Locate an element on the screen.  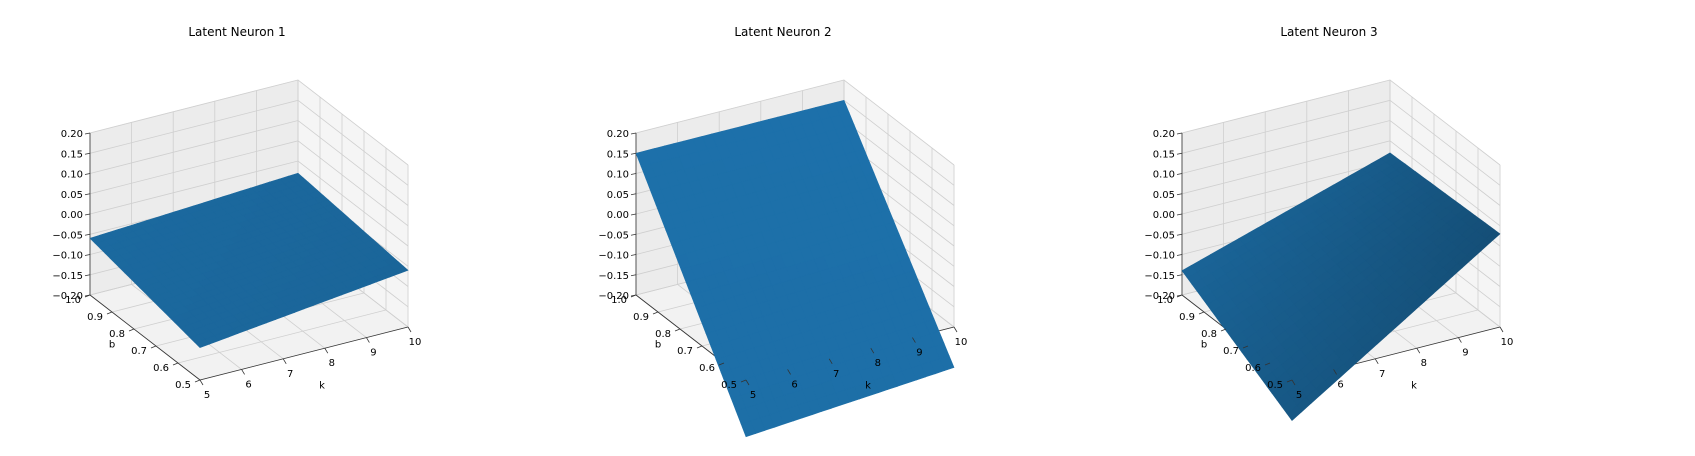
z-tick-label: −0.05 is located at coordinates (1159, 235).